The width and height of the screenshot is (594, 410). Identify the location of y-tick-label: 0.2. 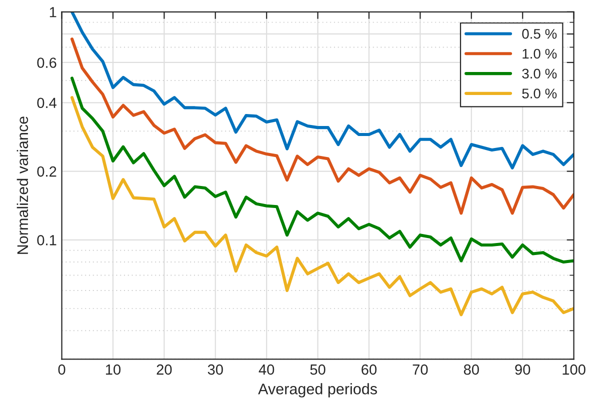
(46, 171).